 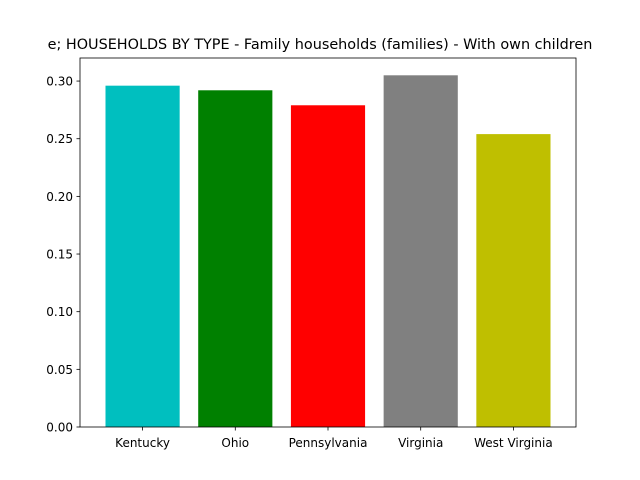 What do you see at coordinates (142, 256) in the screenshot?
I see `bar-kentucky` at bounding box center [142, 256].